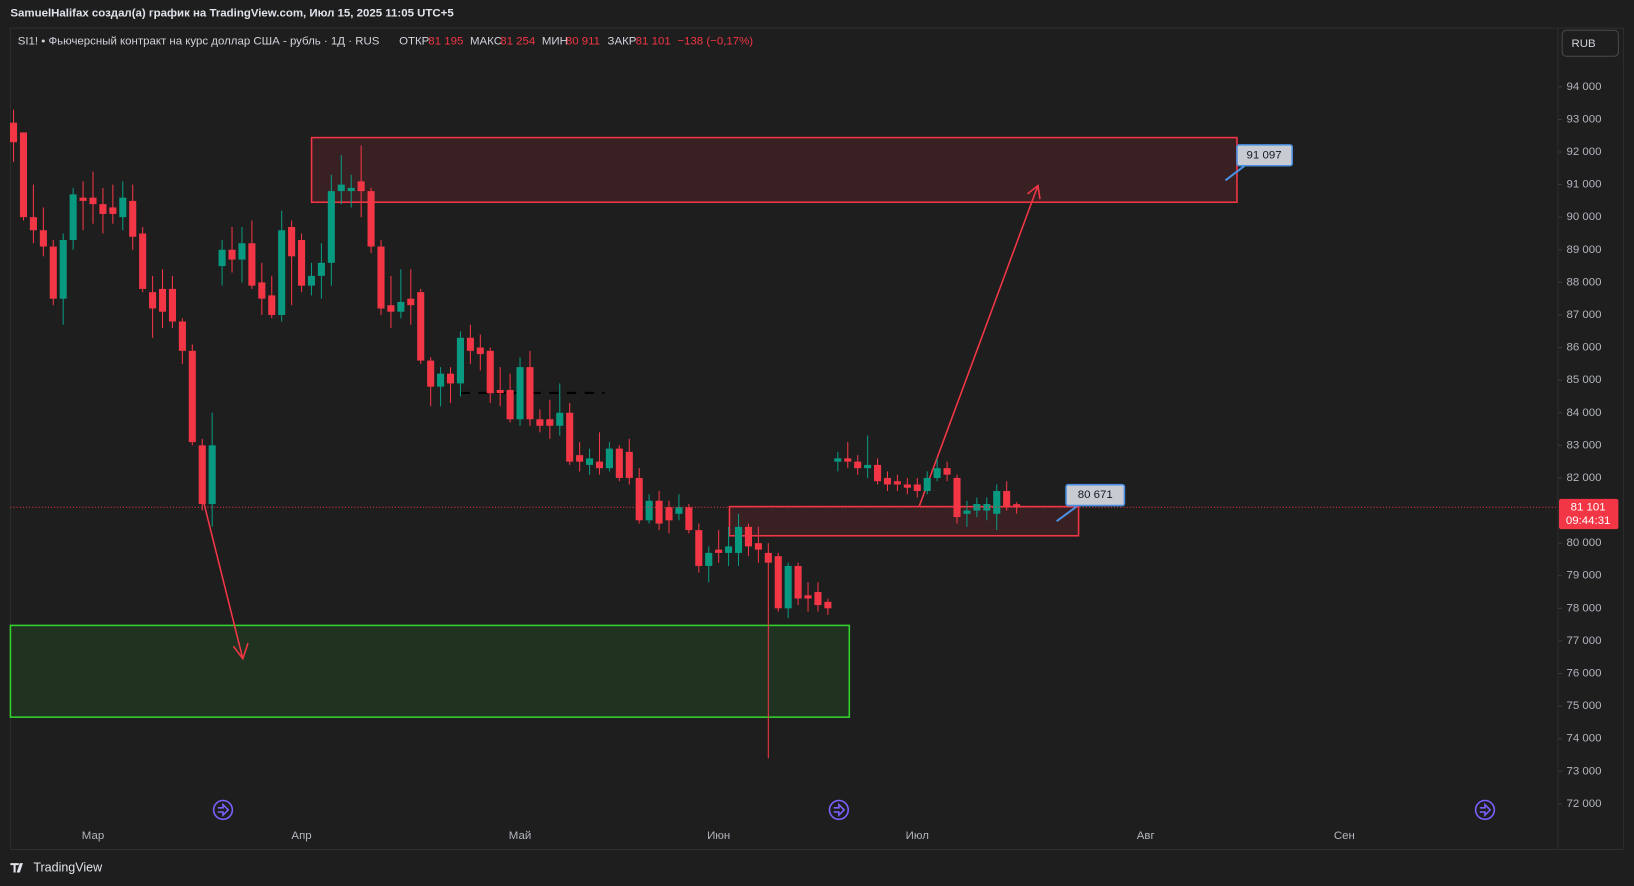 This screenshot has height=886, width=1634. What do you see at coordinates (1095, 495) in the screenshot?
I see `callout-label: 80 671` at bounding box center [1095, 495].